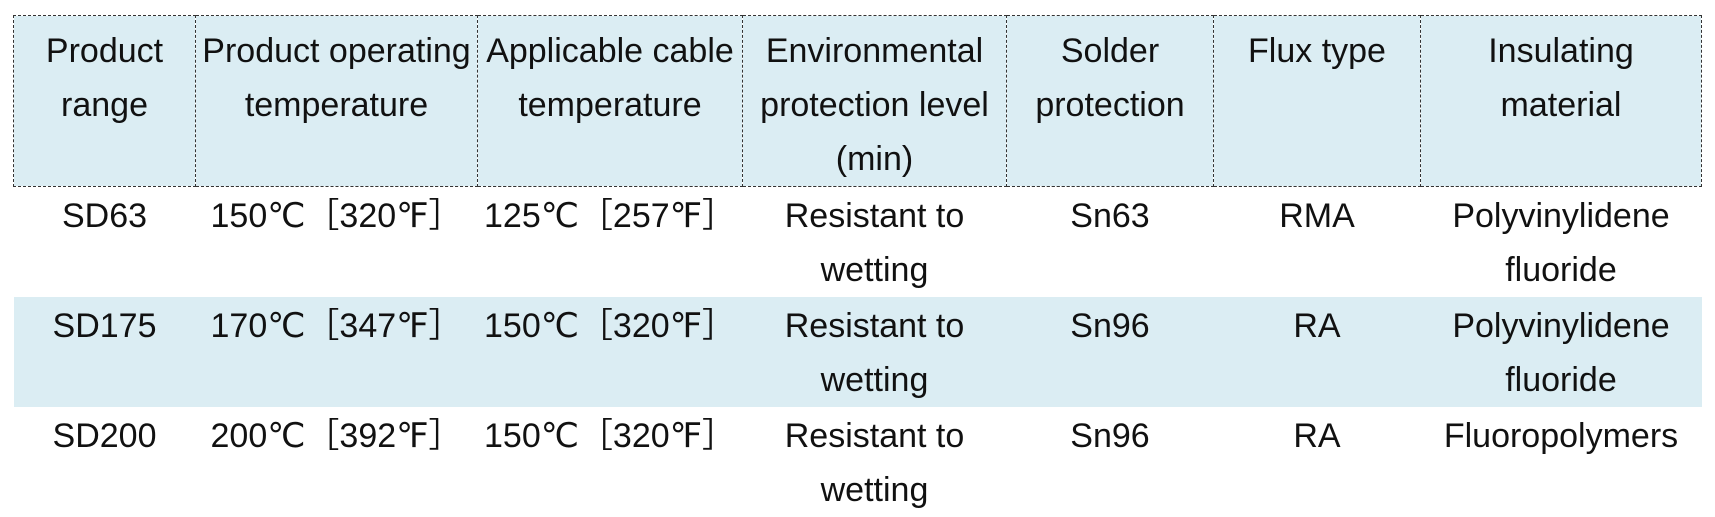 The image size is (1715, 517). I want to click on cell-operating-temperature: 150℃［320℉］, so click(337, 242).